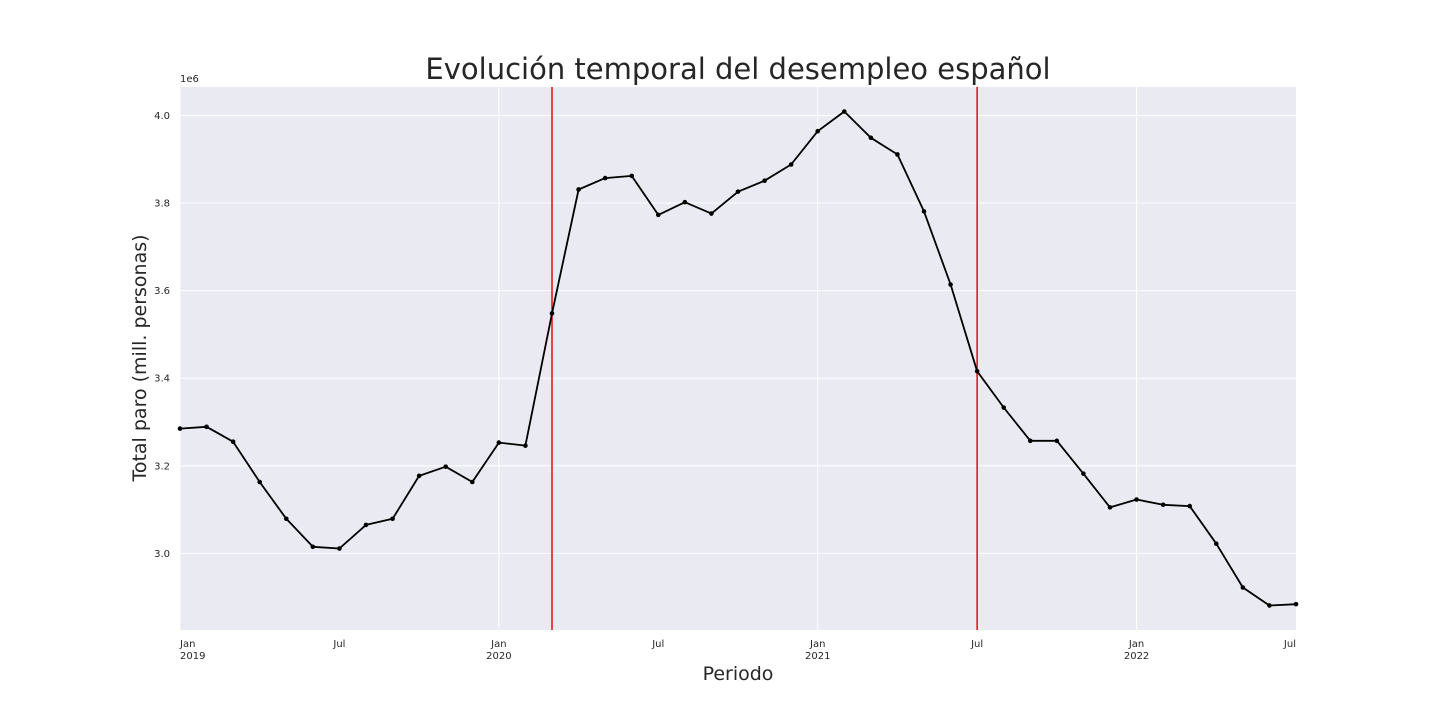  Describe the element at coordinates (498, 656) in the screenshot. I see `x-tick-year-label: 2020` at that location.